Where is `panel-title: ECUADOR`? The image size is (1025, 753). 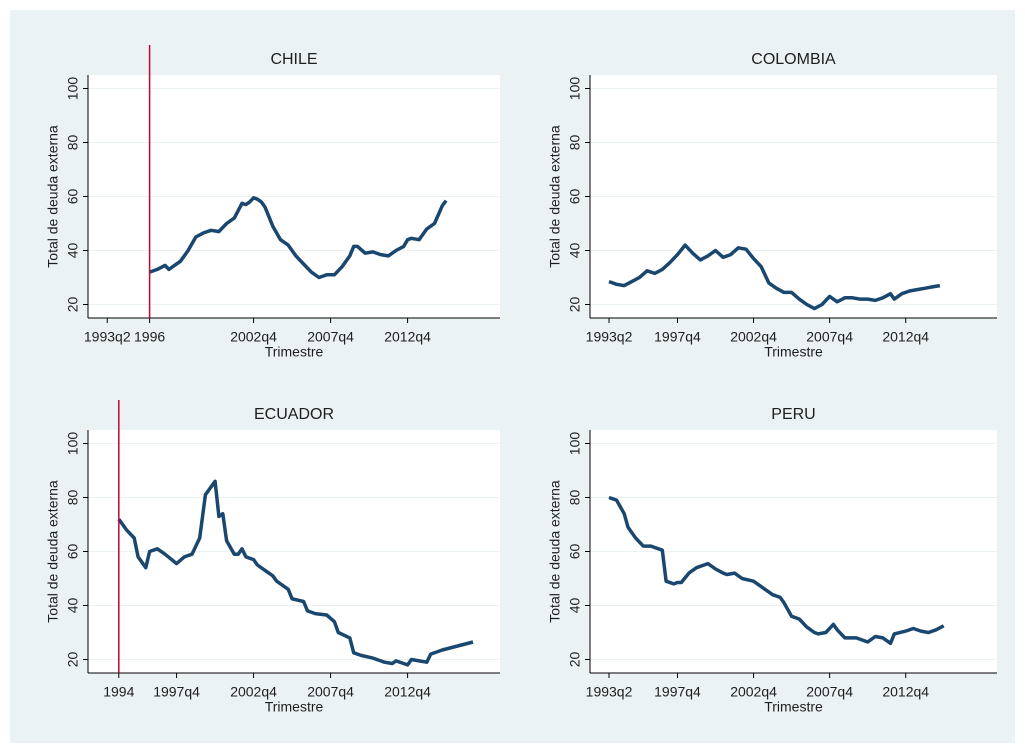
panel-title: ECUADOR is located at coordinates (294, 414).